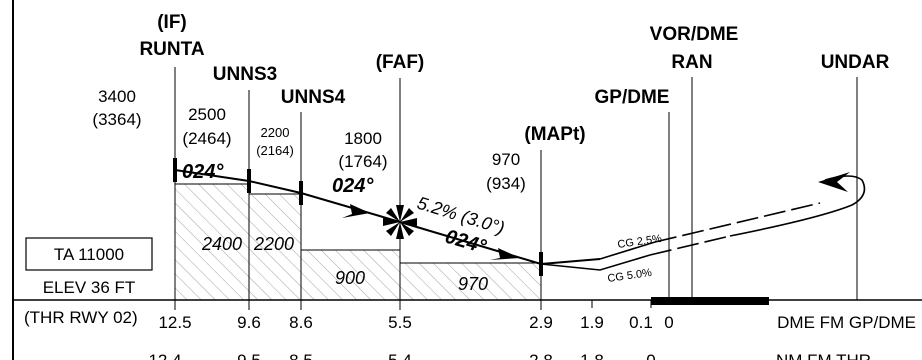  What do you see at coordinates (710, 301) in the screenshot?
I see `runway-bar` at bounding box center [710, 301].